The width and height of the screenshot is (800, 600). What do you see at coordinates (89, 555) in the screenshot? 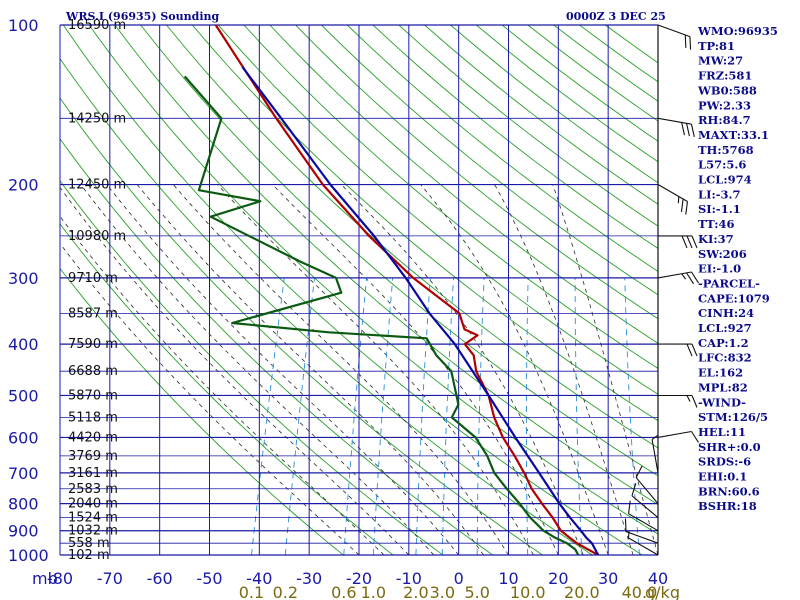
I see `height-label: 102 m` at bounding box center [89, 555].